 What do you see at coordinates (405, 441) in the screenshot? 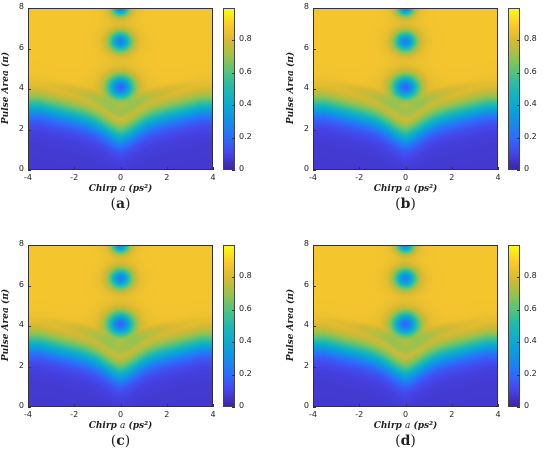
I see `panel-label: (d)` at bounding box center [405, 441].